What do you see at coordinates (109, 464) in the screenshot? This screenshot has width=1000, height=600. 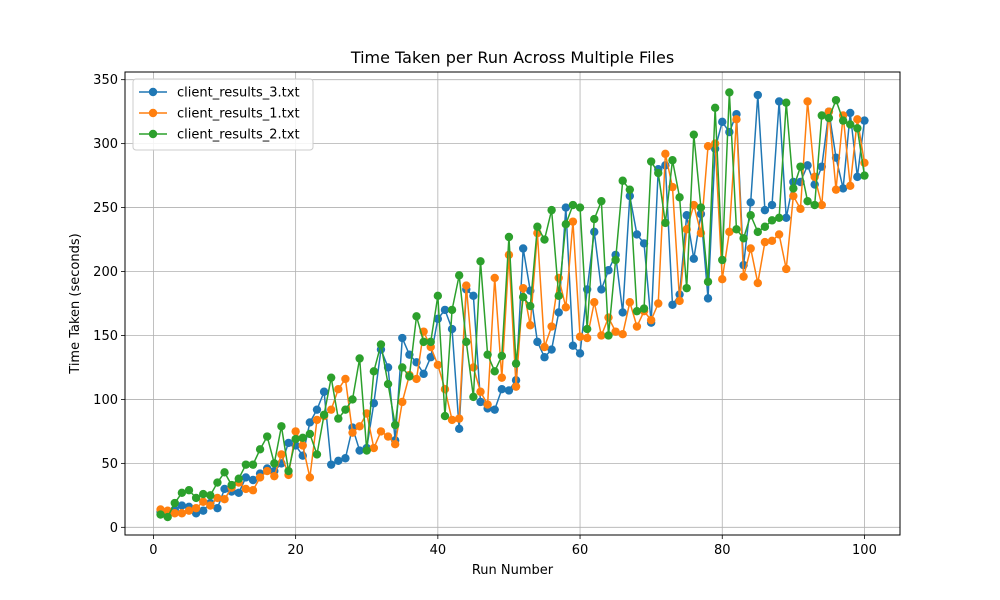 I see `y-tick-label: 50` at bounding box center [109, 464].